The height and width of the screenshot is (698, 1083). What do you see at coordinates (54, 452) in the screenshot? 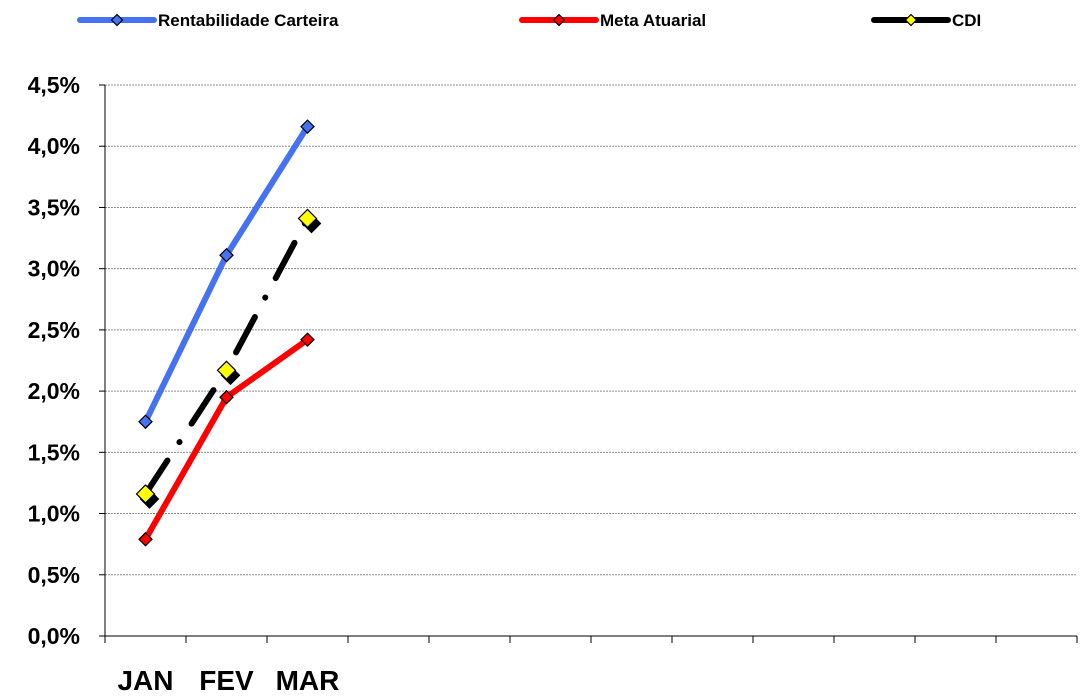
I see `y-tick-label: 1,5%` at bounding box center [54, 452].